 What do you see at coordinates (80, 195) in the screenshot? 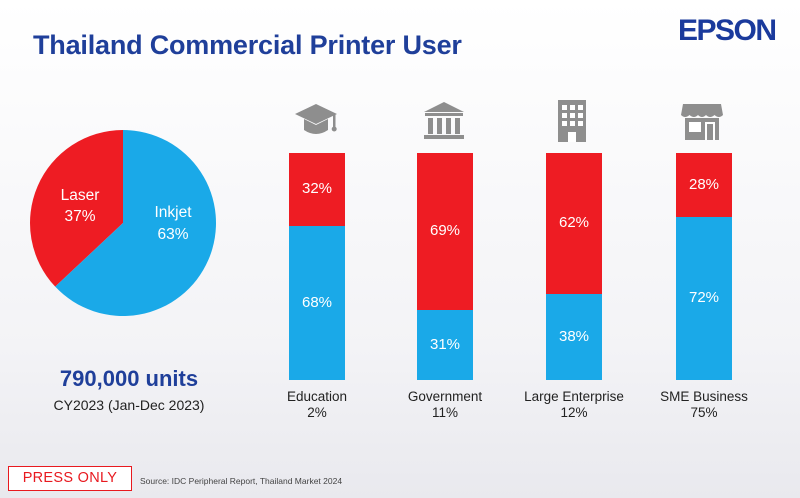
I see `pie-label-laser-name: Laser` at bounding box center [80, 195].